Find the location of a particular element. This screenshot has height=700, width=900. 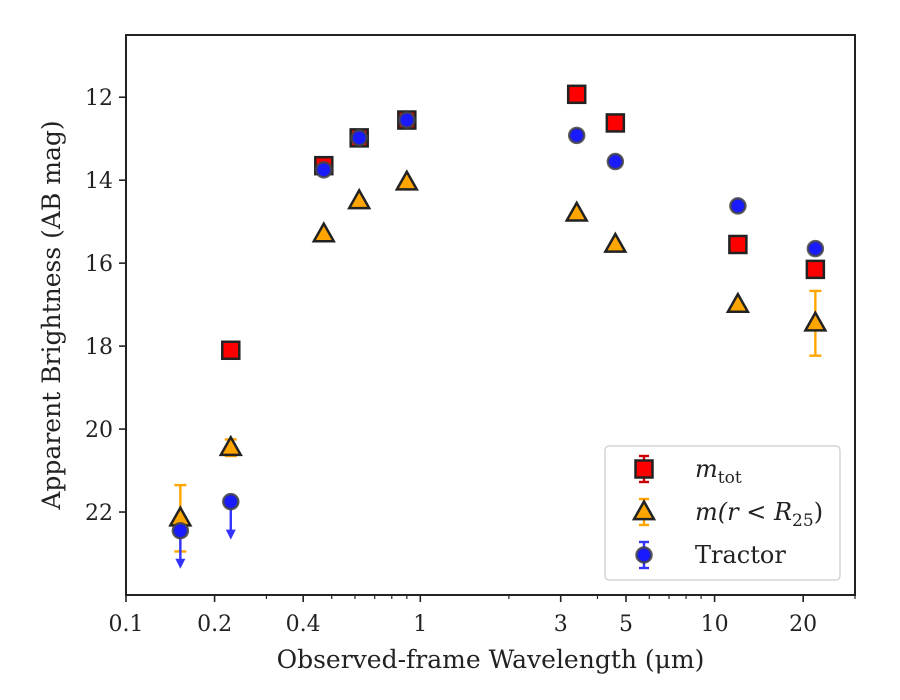

x-axis: 0.1 0.2 0.4 1 3 5 10 20 is located at coordinates (482, 616).